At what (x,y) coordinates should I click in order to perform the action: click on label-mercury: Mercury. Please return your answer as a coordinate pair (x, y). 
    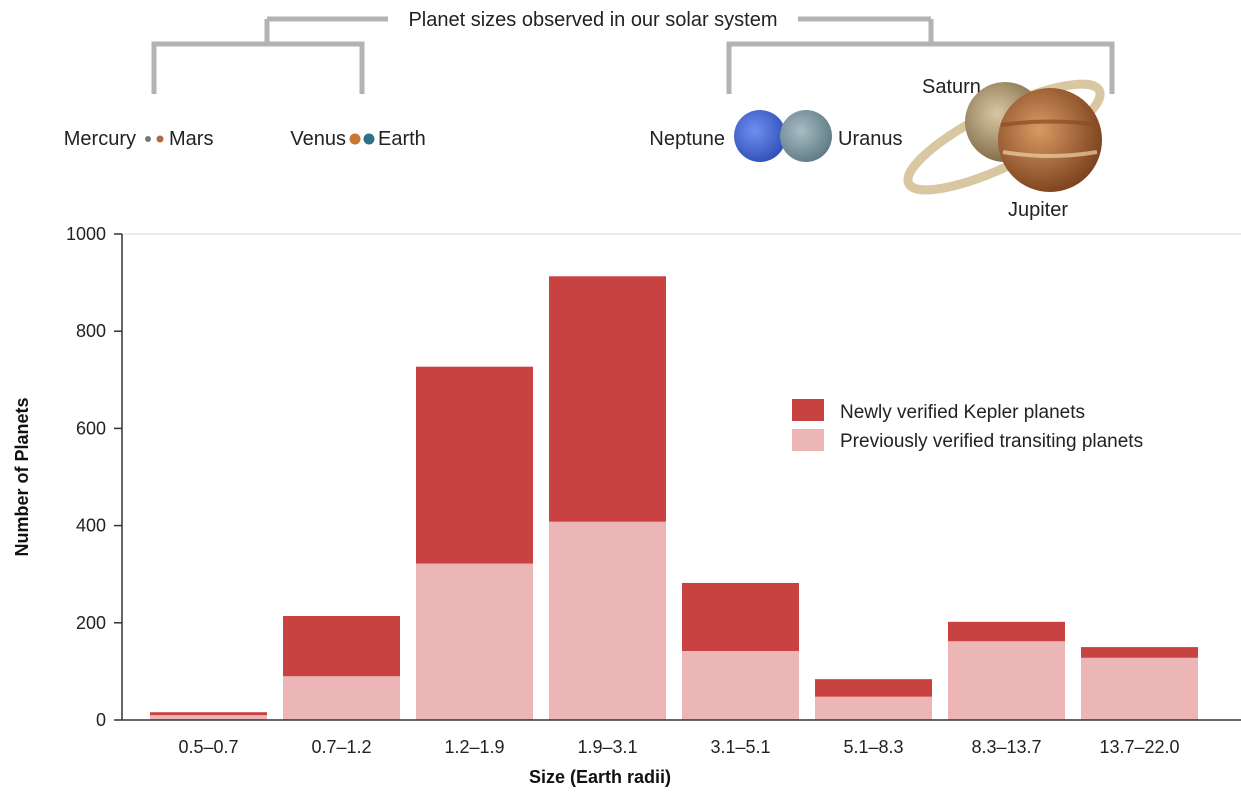
    Looking at the image, I should click on (100, 139).